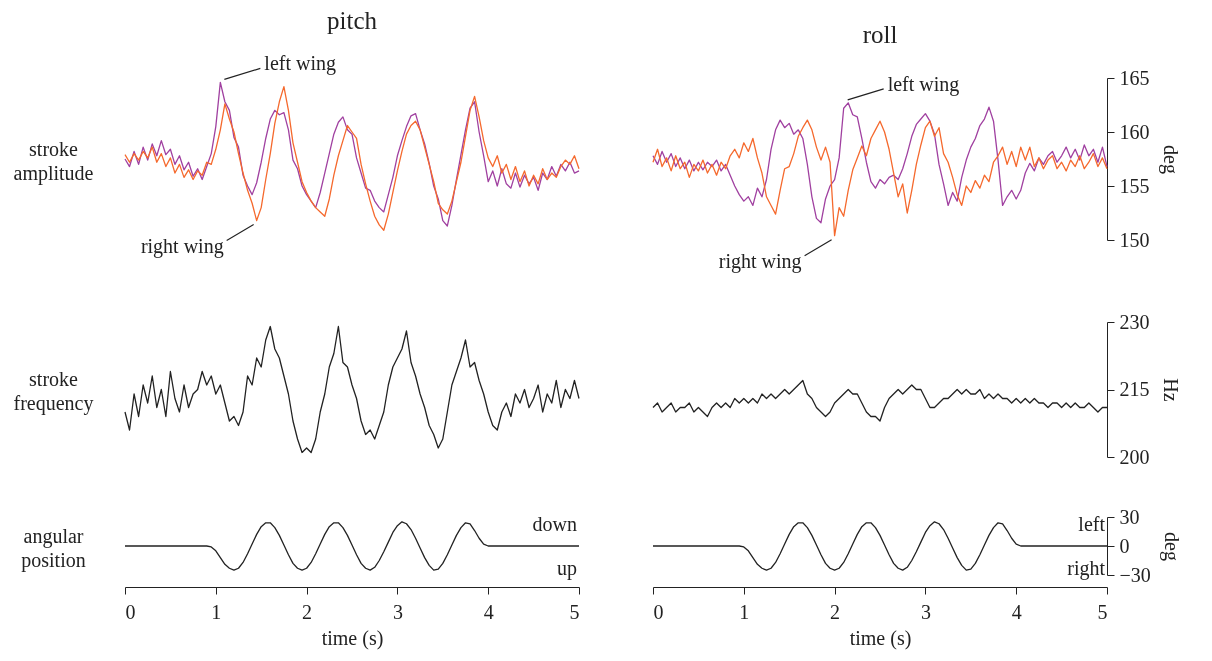 This screenshot has width=1212, height=661. What do you see at coordinates (1124, 545) in the screenshot?
I see `y-tick-label: 0` at bounding box center [1124, 545].